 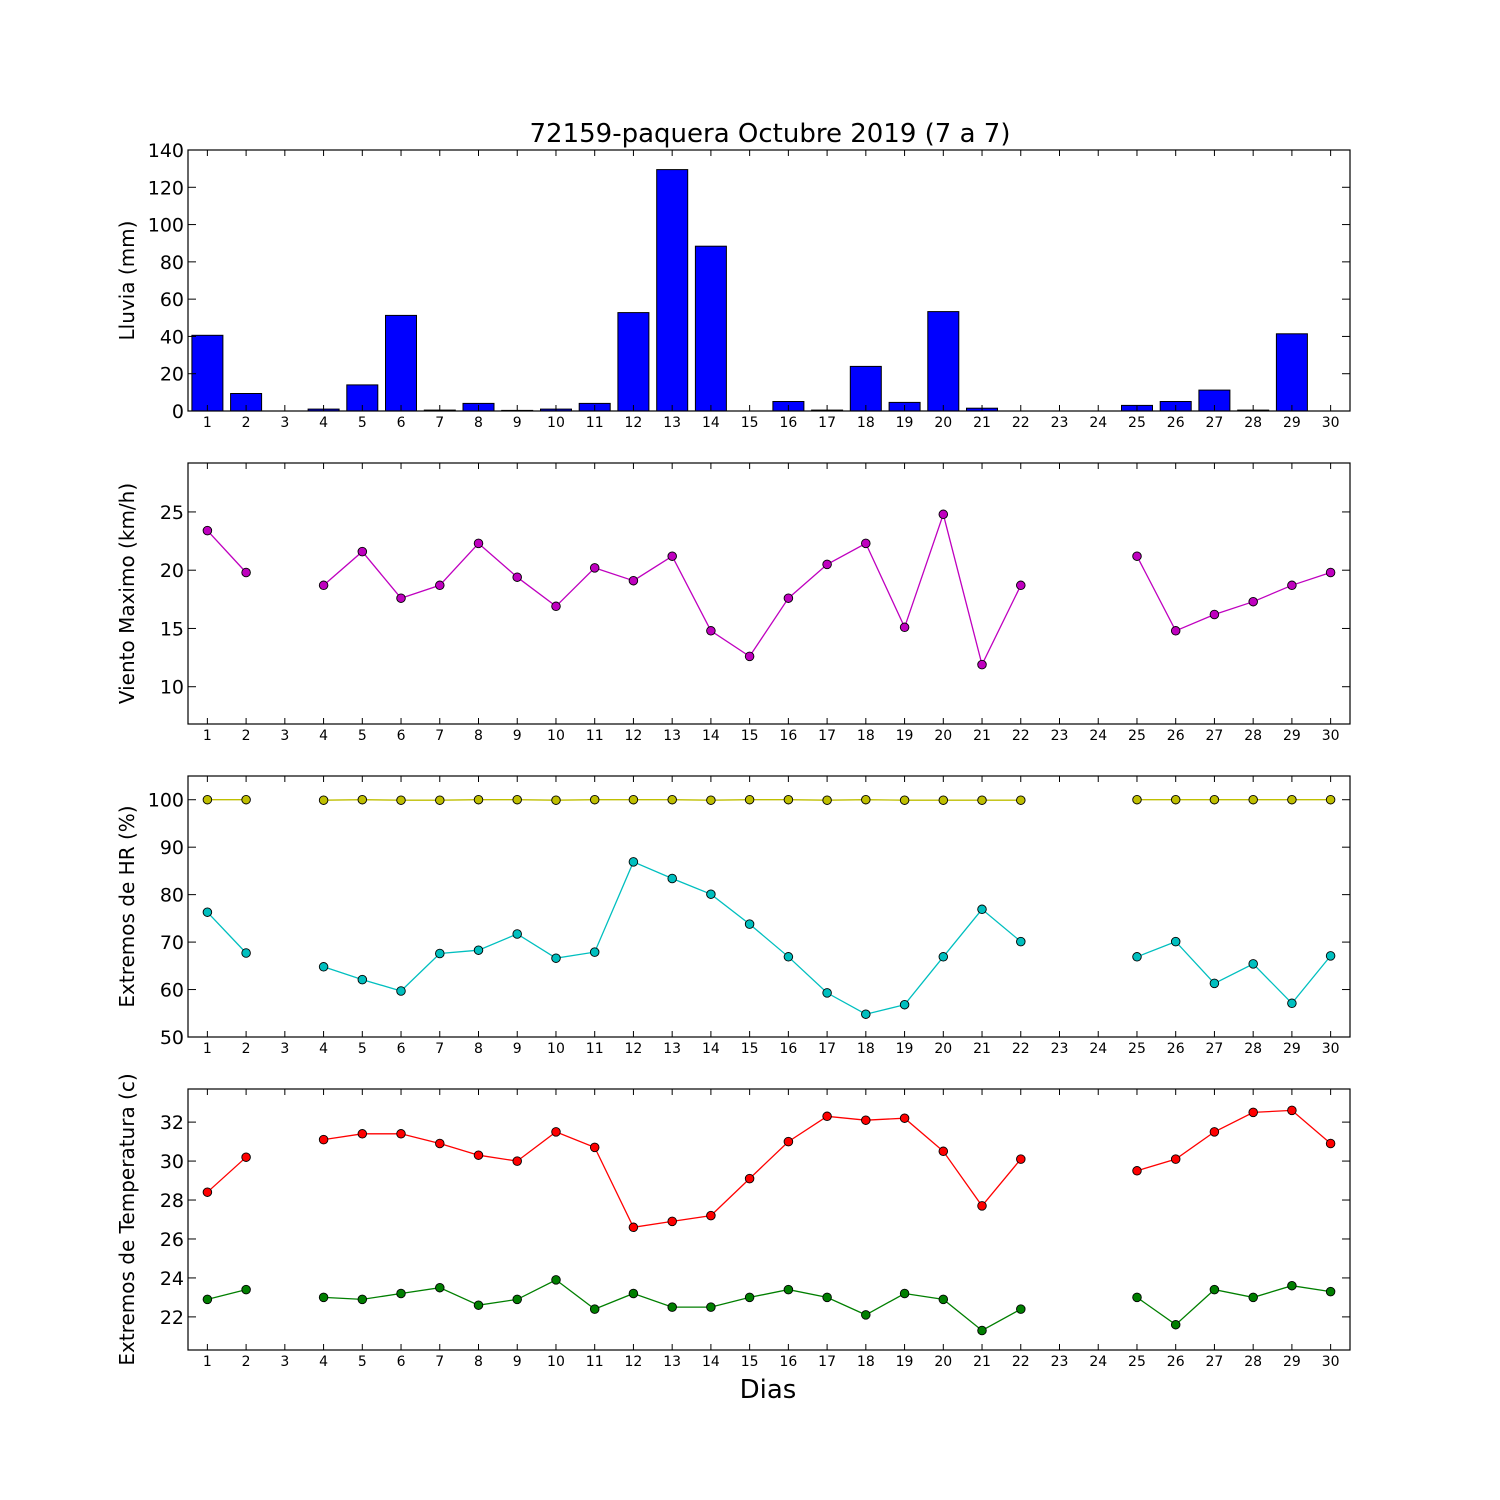 What do you see at coordinates (172, 1318) in the screenshot?
I see `temperature-ytick-label-22: 22` at bounding box center [172, 1318].